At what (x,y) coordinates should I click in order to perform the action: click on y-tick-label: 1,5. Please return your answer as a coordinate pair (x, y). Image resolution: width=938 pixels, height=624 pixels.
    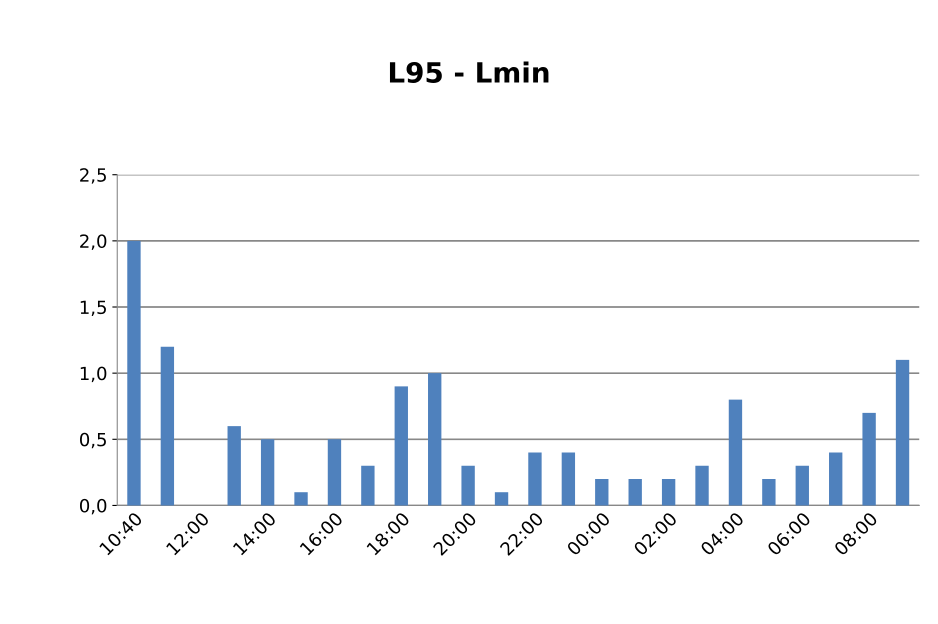
    Looking at the image, I should click on (93, 308).